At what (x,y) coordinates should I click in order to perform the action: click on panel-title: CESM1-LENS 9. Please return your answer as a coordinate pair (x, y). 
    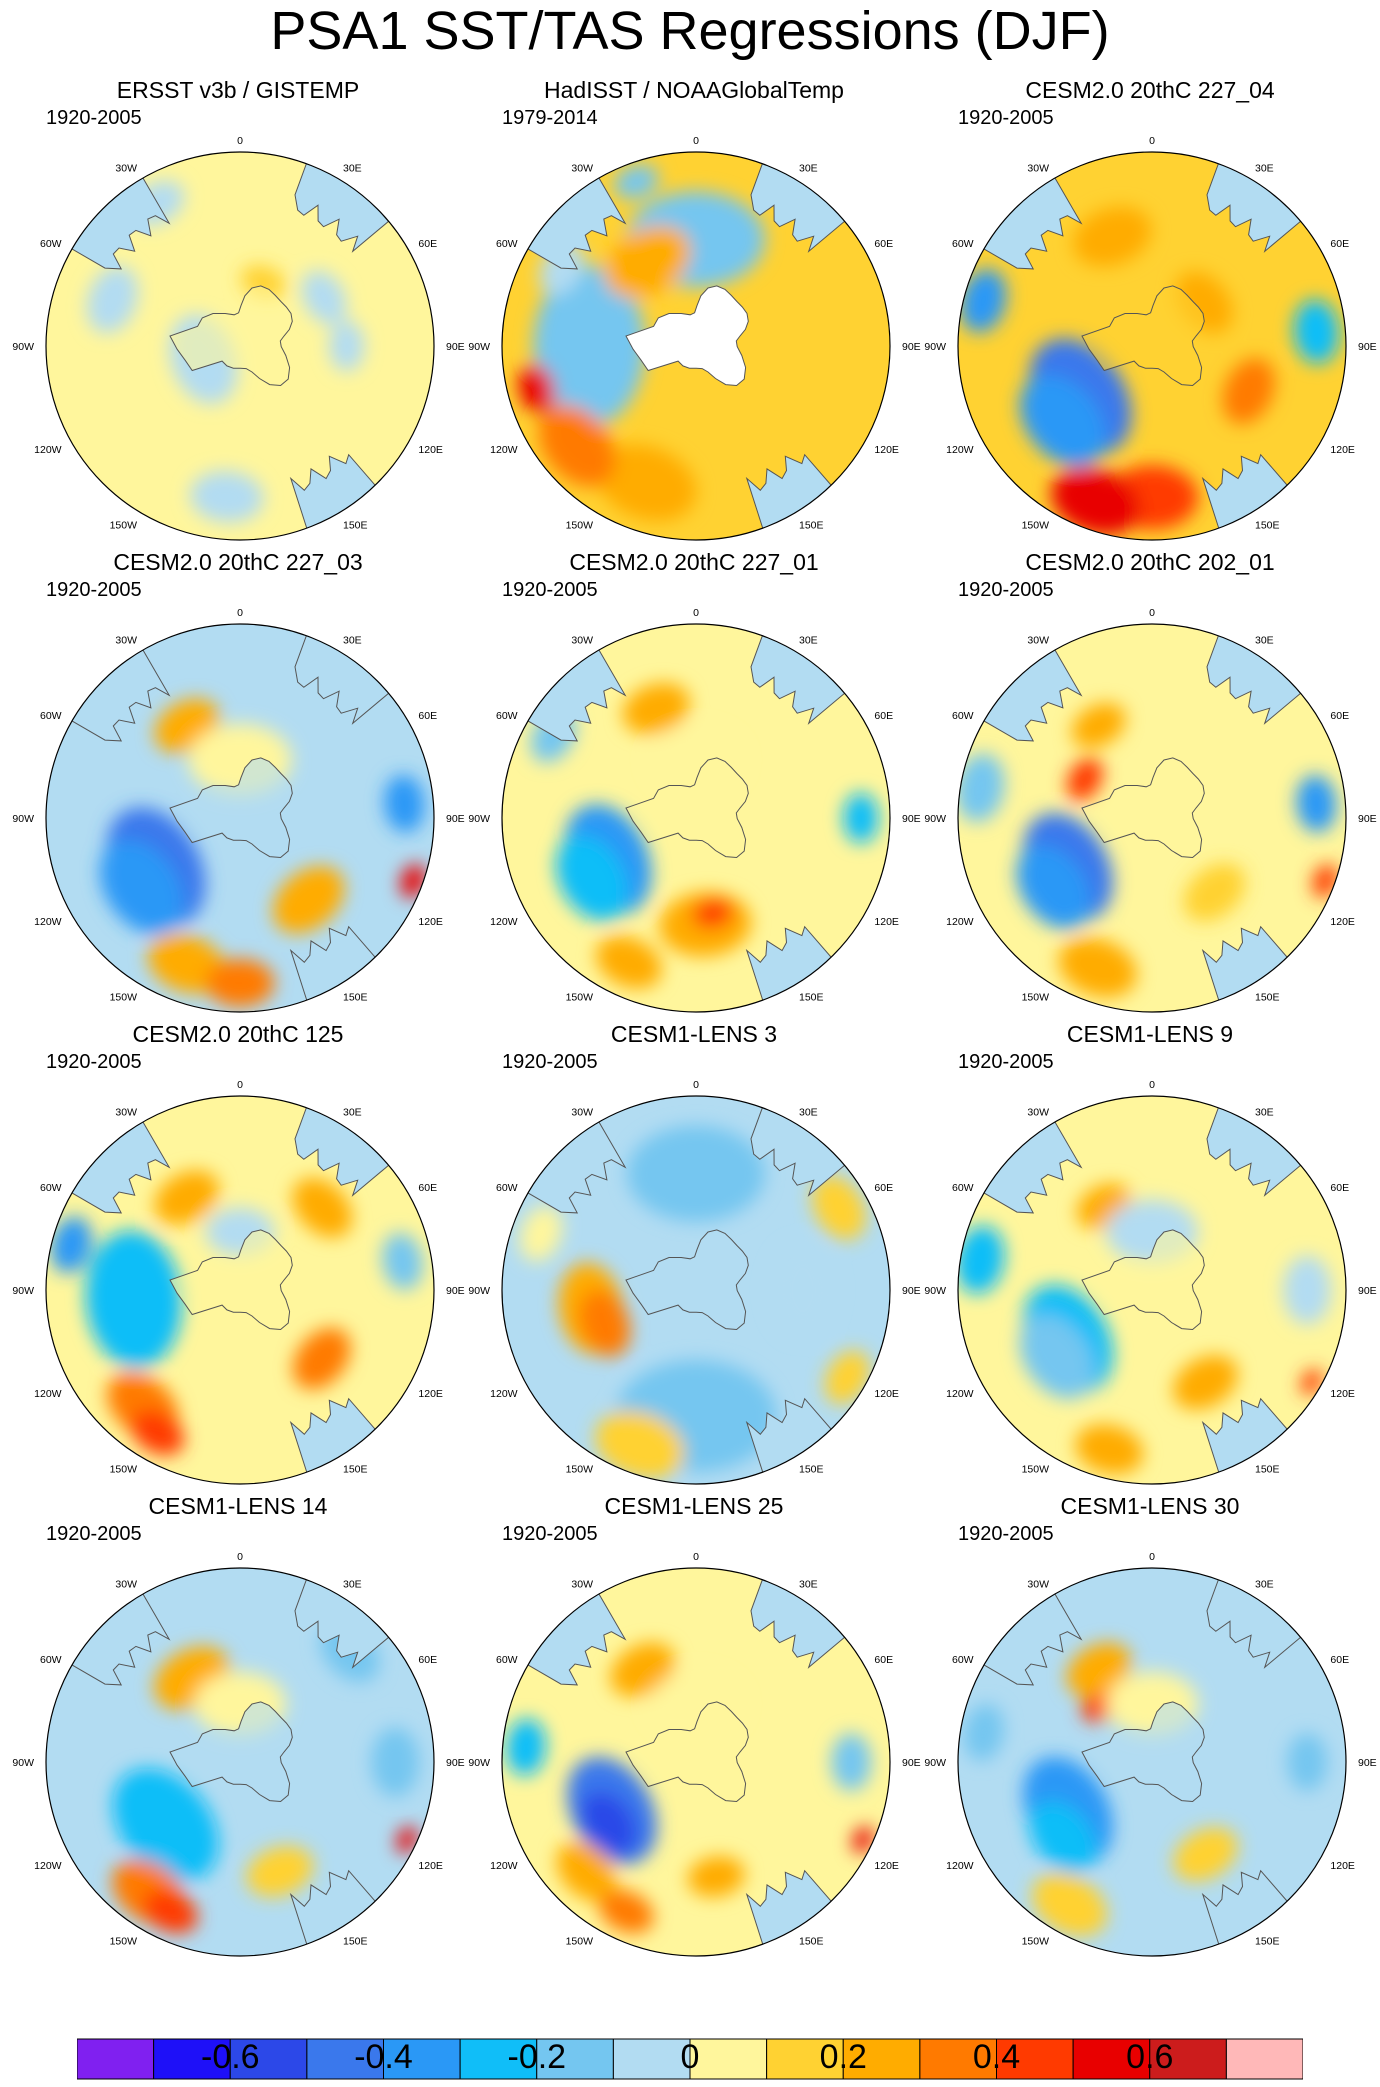
    Looking at the image, I should click on (1150, 1034).